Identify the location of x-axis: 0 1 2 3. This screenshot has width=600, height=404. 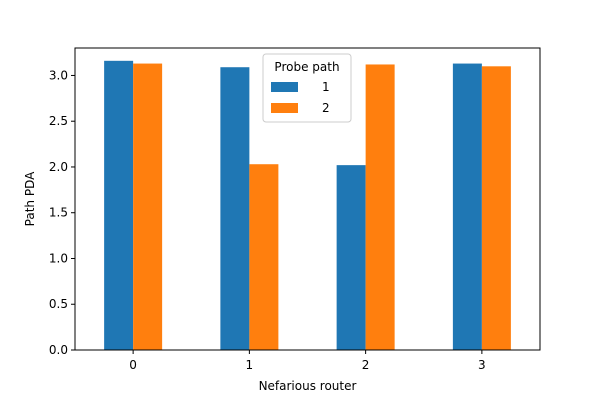
(307, 361).